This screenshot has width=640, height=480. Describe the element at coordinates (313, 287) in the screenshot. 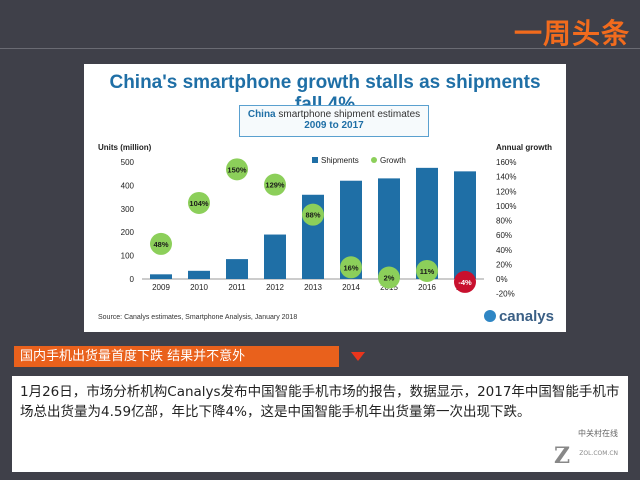

I see `x-tick-label: 2013` at that location.